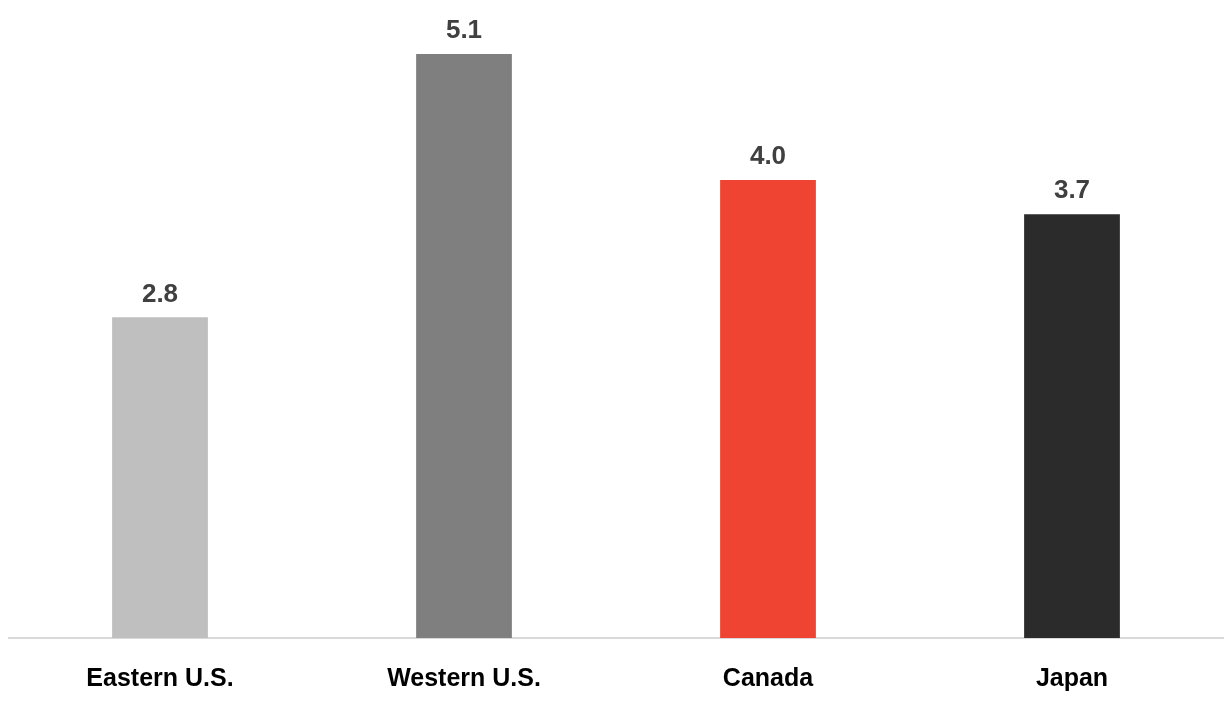 The width and height of the screenshot is (1224, 720). I want to click on x-tick-label: Japan, so click(1072, 676).